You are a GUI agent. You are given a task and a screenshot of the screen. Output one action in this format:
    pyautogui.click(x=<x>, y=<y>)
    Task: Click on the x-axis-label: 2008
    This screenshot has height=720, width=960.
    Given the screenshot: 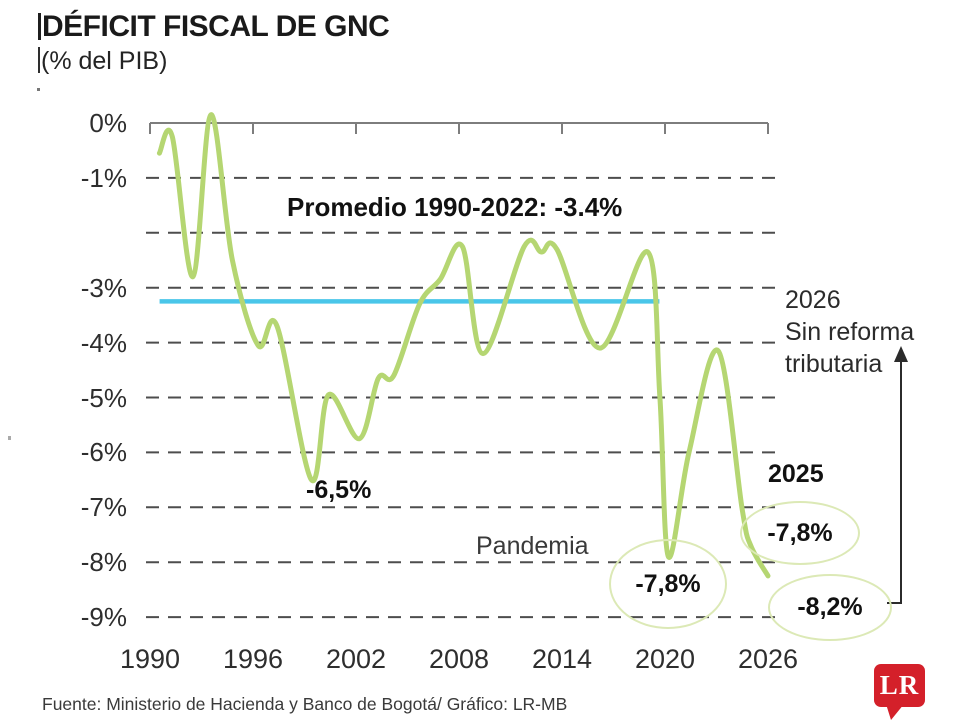 What is the action you would take?
    pyautogui.click(x=459, y=659)
    